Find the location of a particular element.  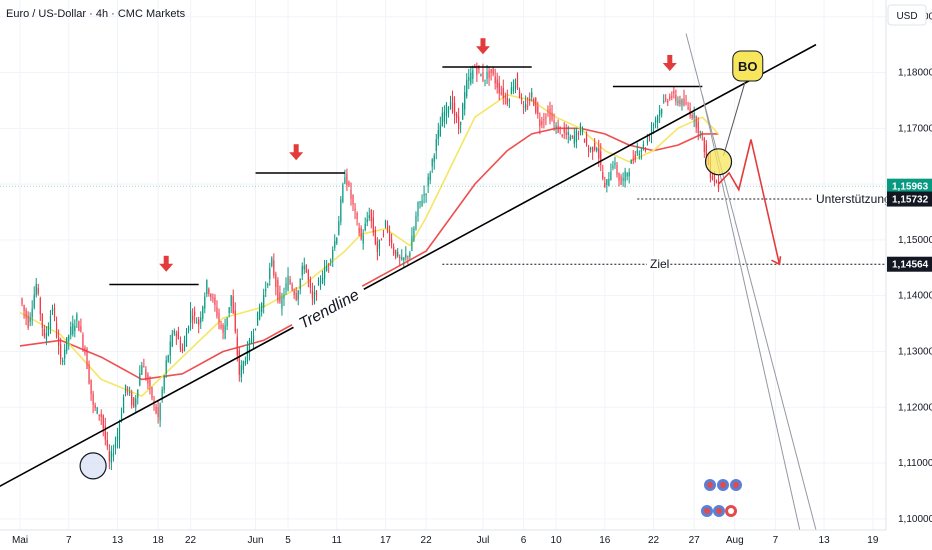

y-tick-label: 1,15000 is located at coordinates (915, 240).